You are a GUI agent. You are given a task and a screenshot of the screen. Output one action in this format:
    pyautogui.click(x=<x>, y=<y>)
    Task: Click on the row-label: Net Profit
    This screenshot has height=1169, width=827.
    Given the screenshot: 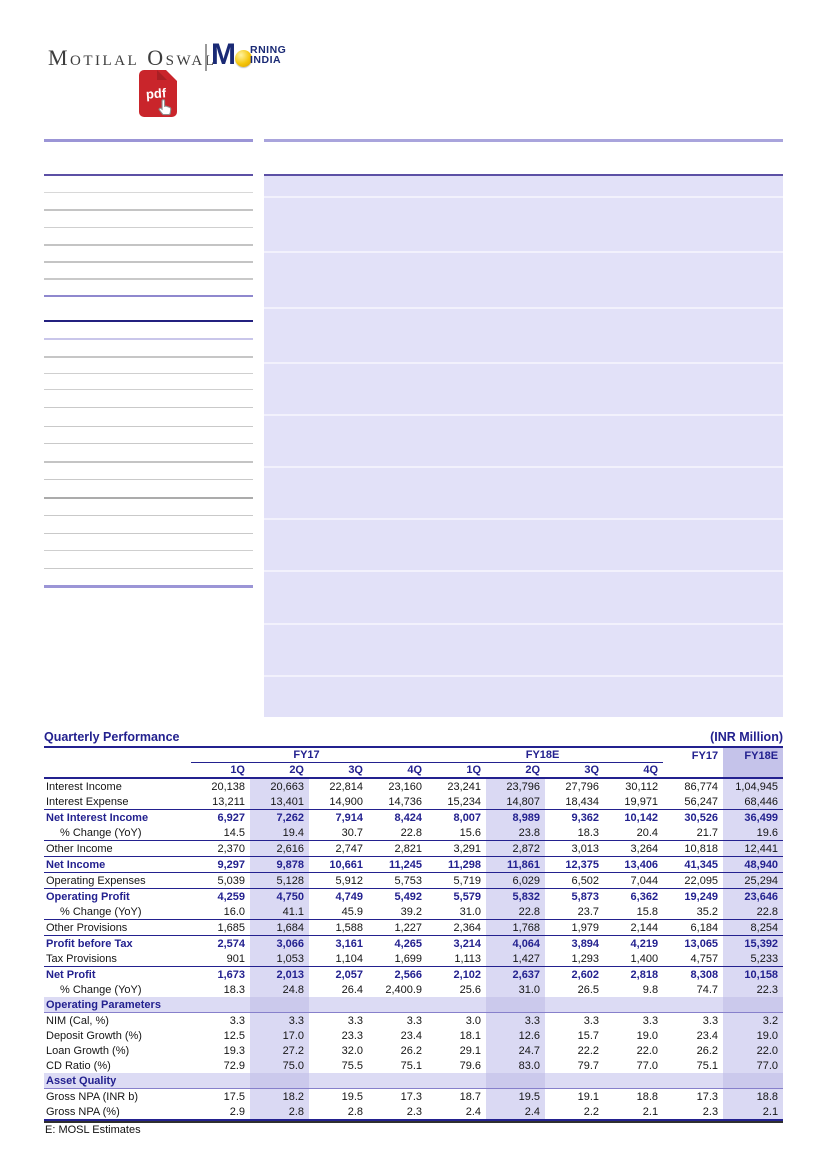 What is the action you would take?
    pyautogui.click(x=117, y=974)
    